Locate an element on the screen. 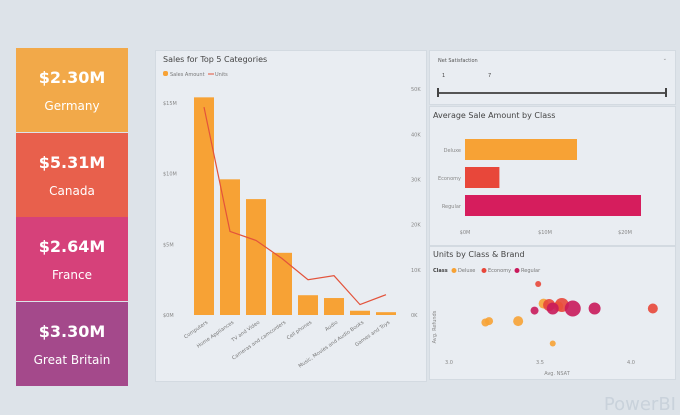 Image resolution: width=680 pixels, height=415 pixels. y2-tick-label: 0K is located at coordinates (414, 316).